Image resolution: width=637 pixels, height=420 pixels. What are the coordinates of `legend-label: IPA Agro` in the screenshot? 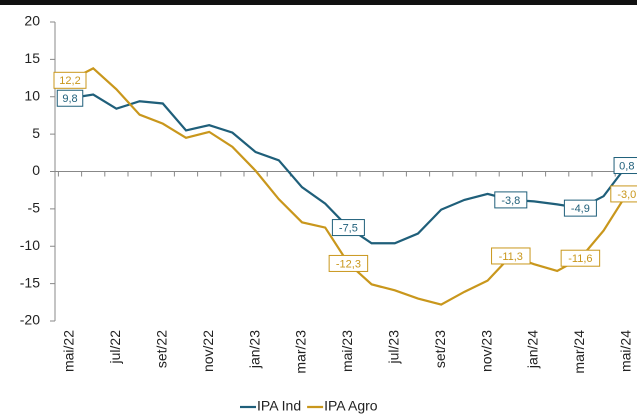 It's located at (351, 406).